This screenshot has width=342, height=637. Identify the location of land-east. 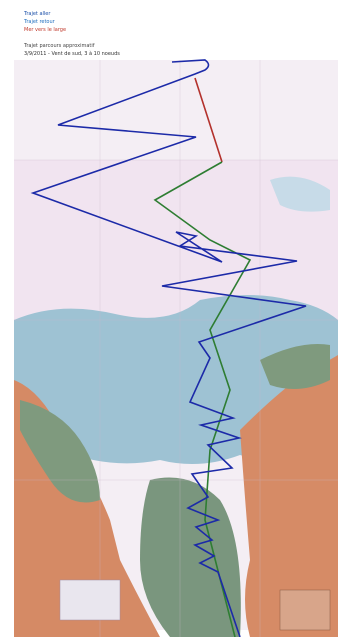
(289, 496).